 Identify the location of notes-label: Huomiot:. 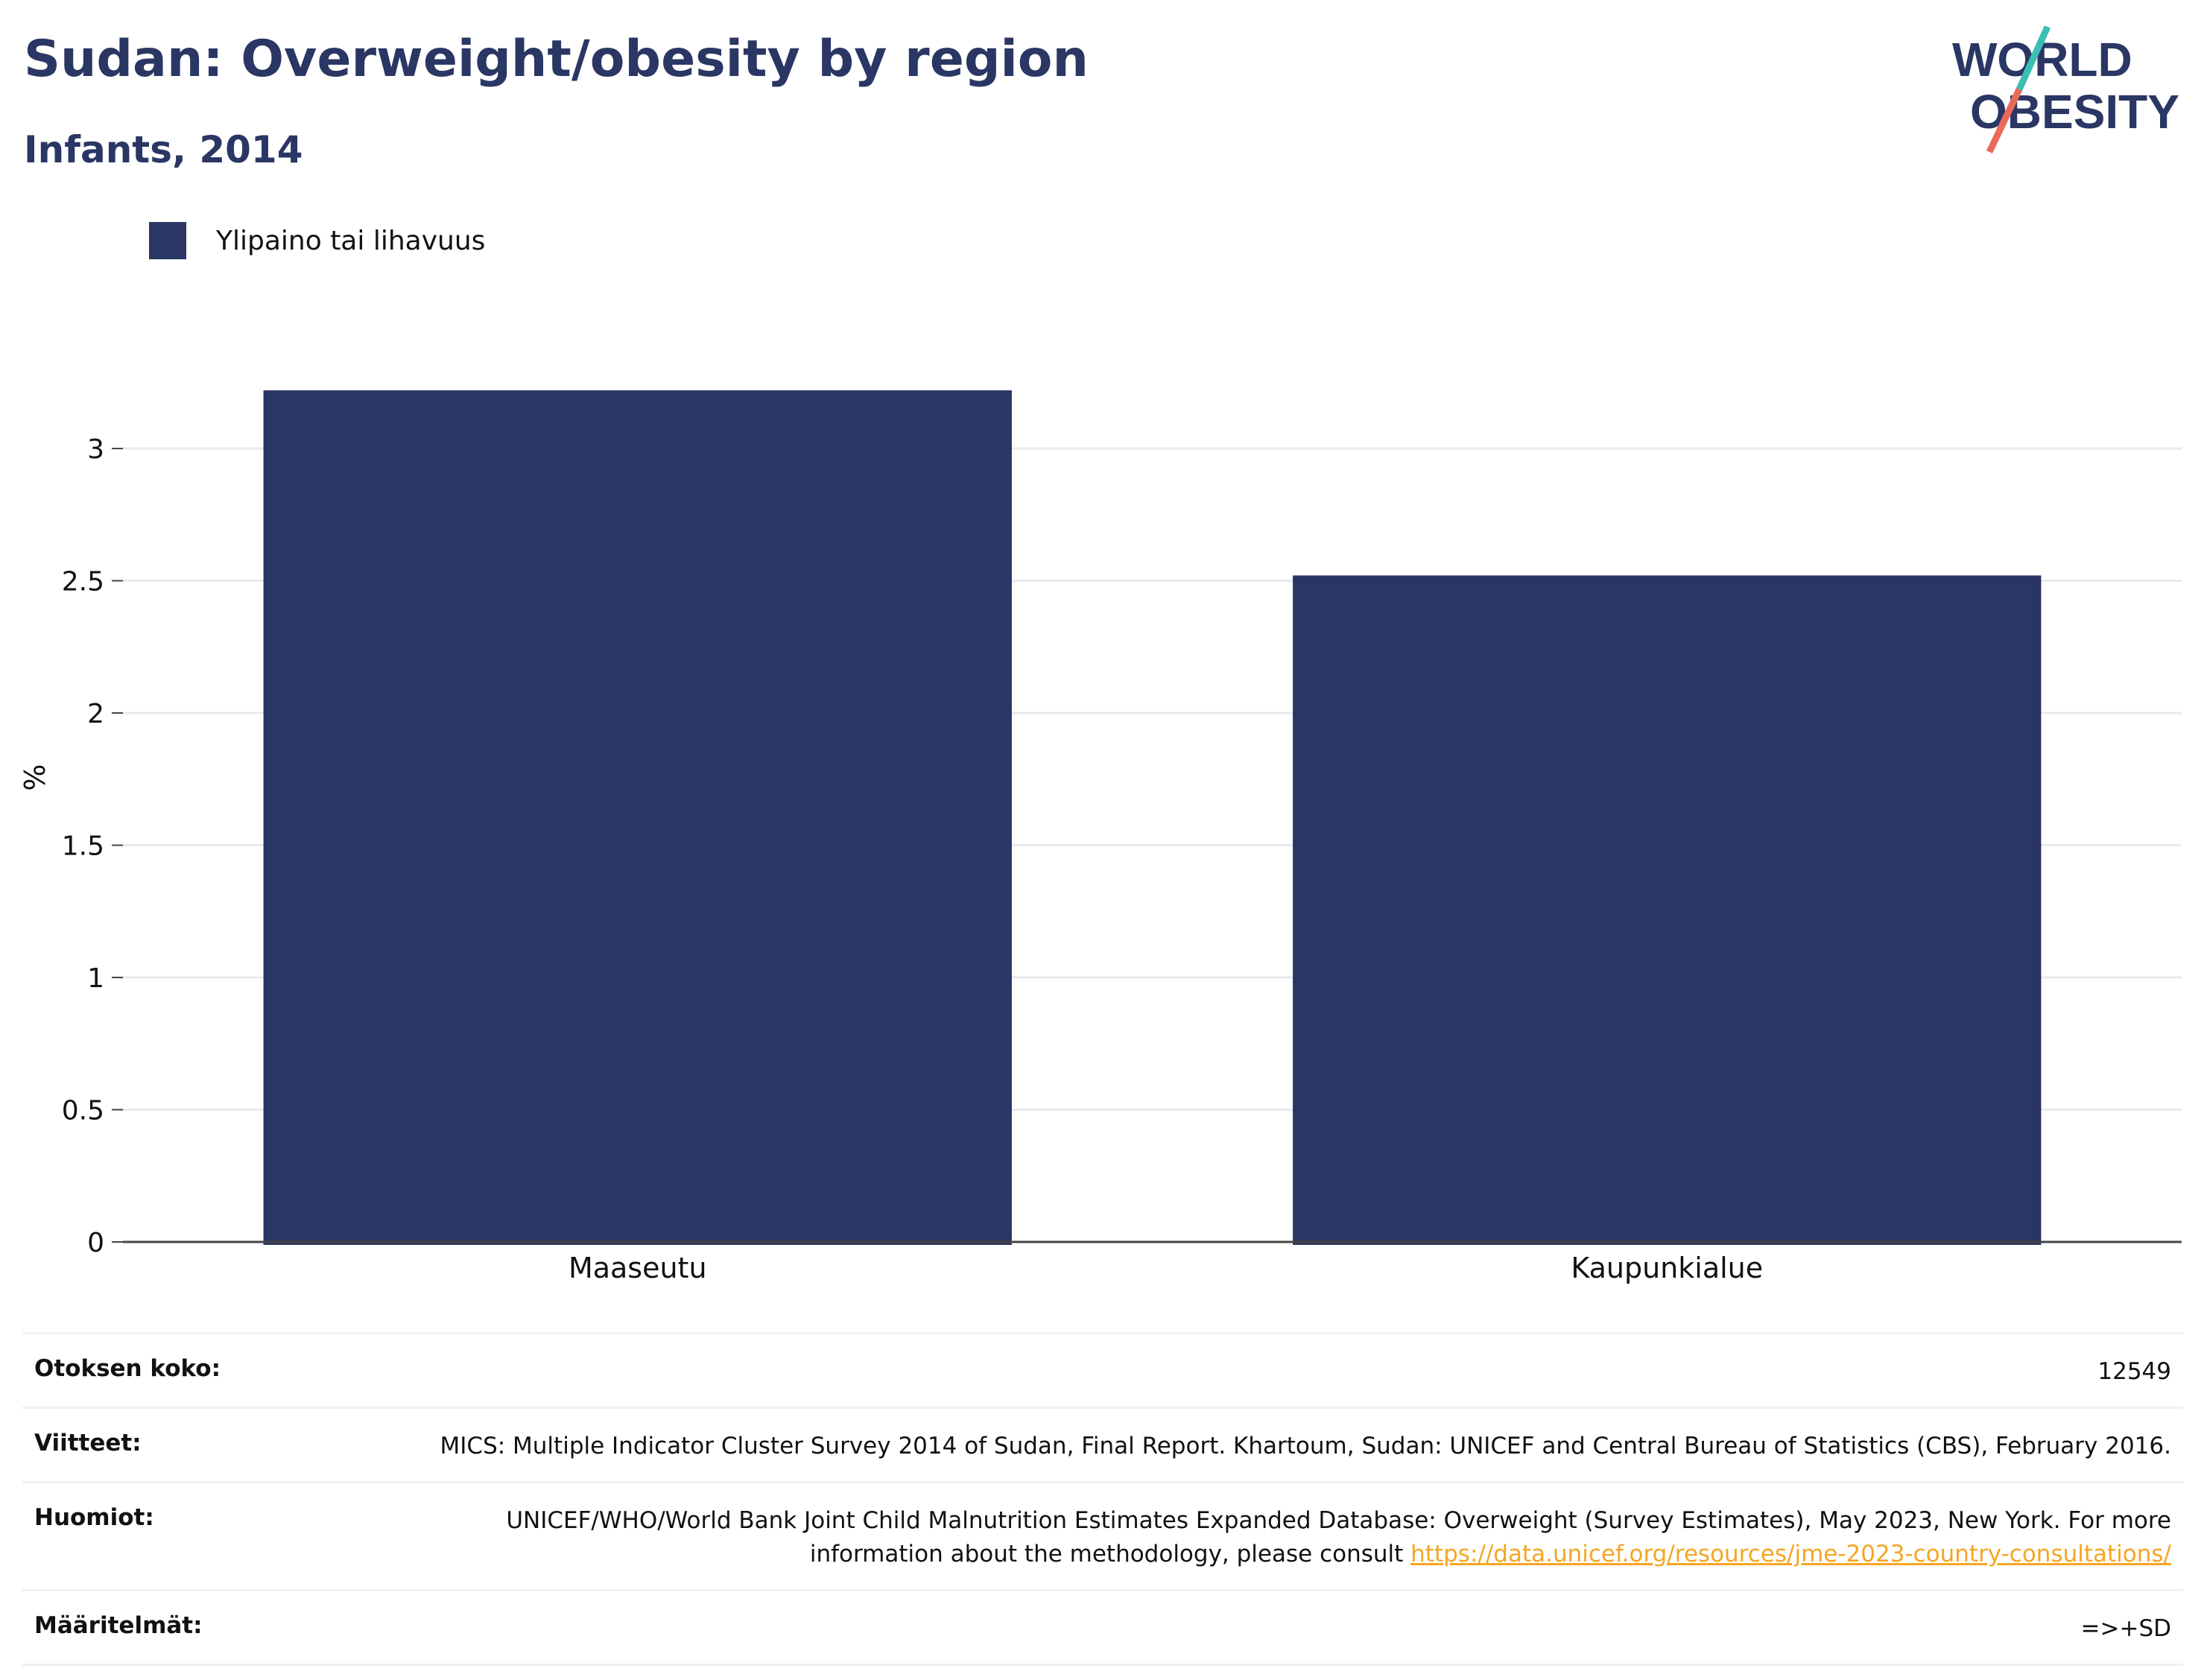
(94, 1517).